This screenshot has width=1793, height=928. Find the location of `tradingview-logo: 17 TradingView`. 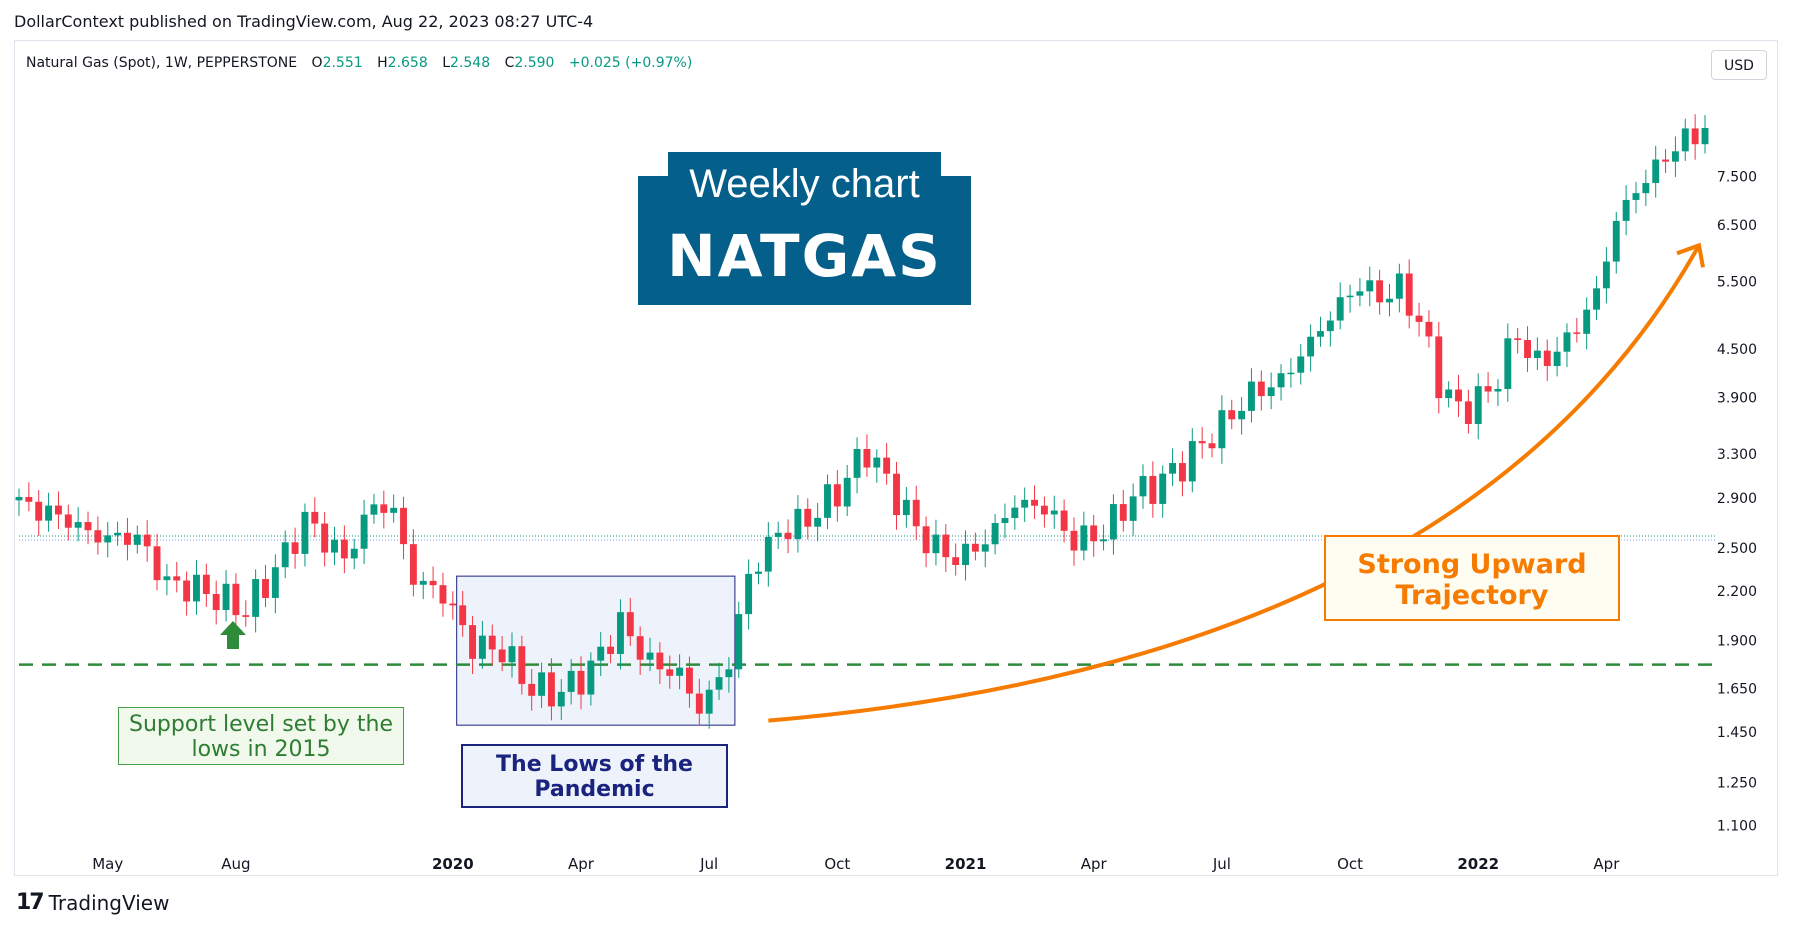

tradingview-logo: 17 TradingView is located at coordinates (92, 902).